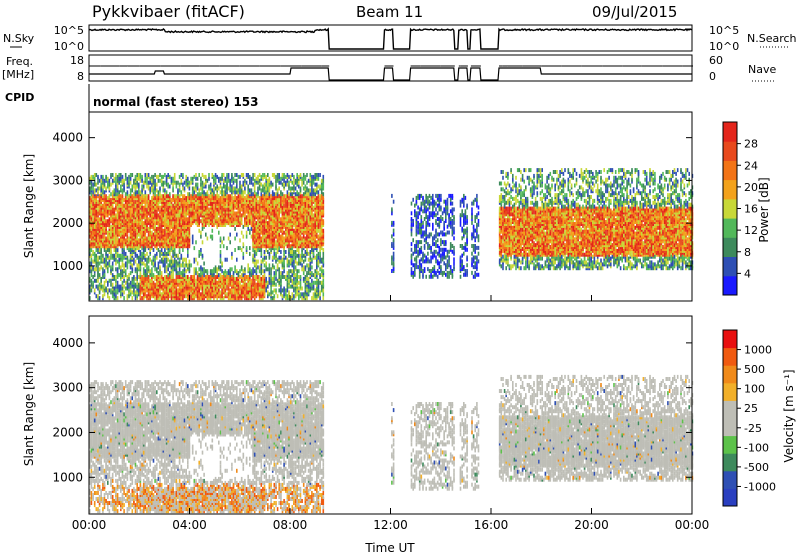 This screenshot has width=800, height=554. I want to click on freq-tick-high: 18, so click(77, 60).